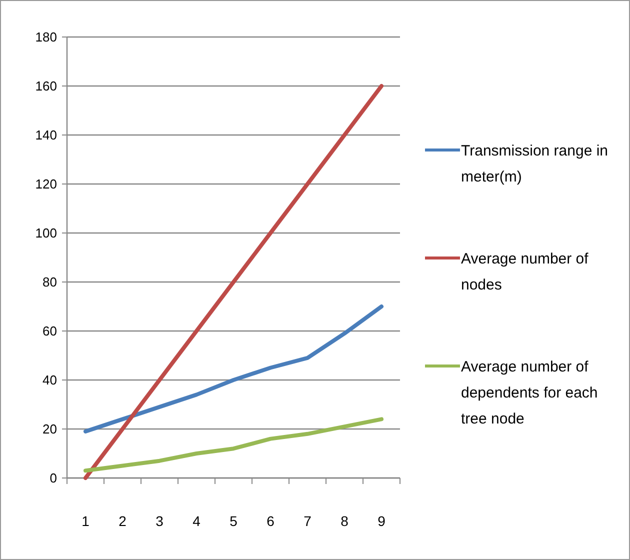 The image size is (630, 560). Describe the element at coordinates (529, 393) in the screenshot. I see `legend-label: Average number of dependents for each tree node` at that location.